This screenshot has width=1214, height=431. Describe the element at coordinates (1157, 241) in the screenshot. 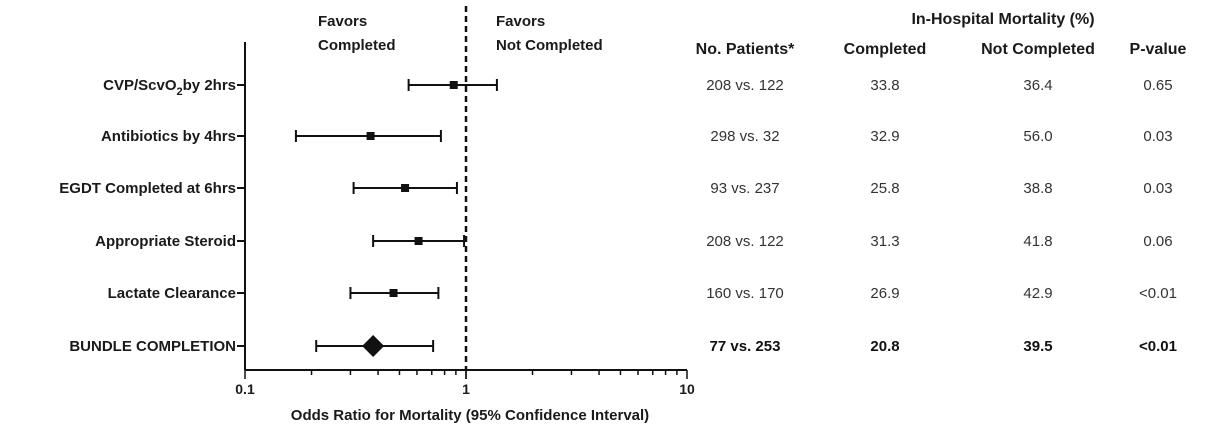

I see `cell-p-value: 0.06` at that location.